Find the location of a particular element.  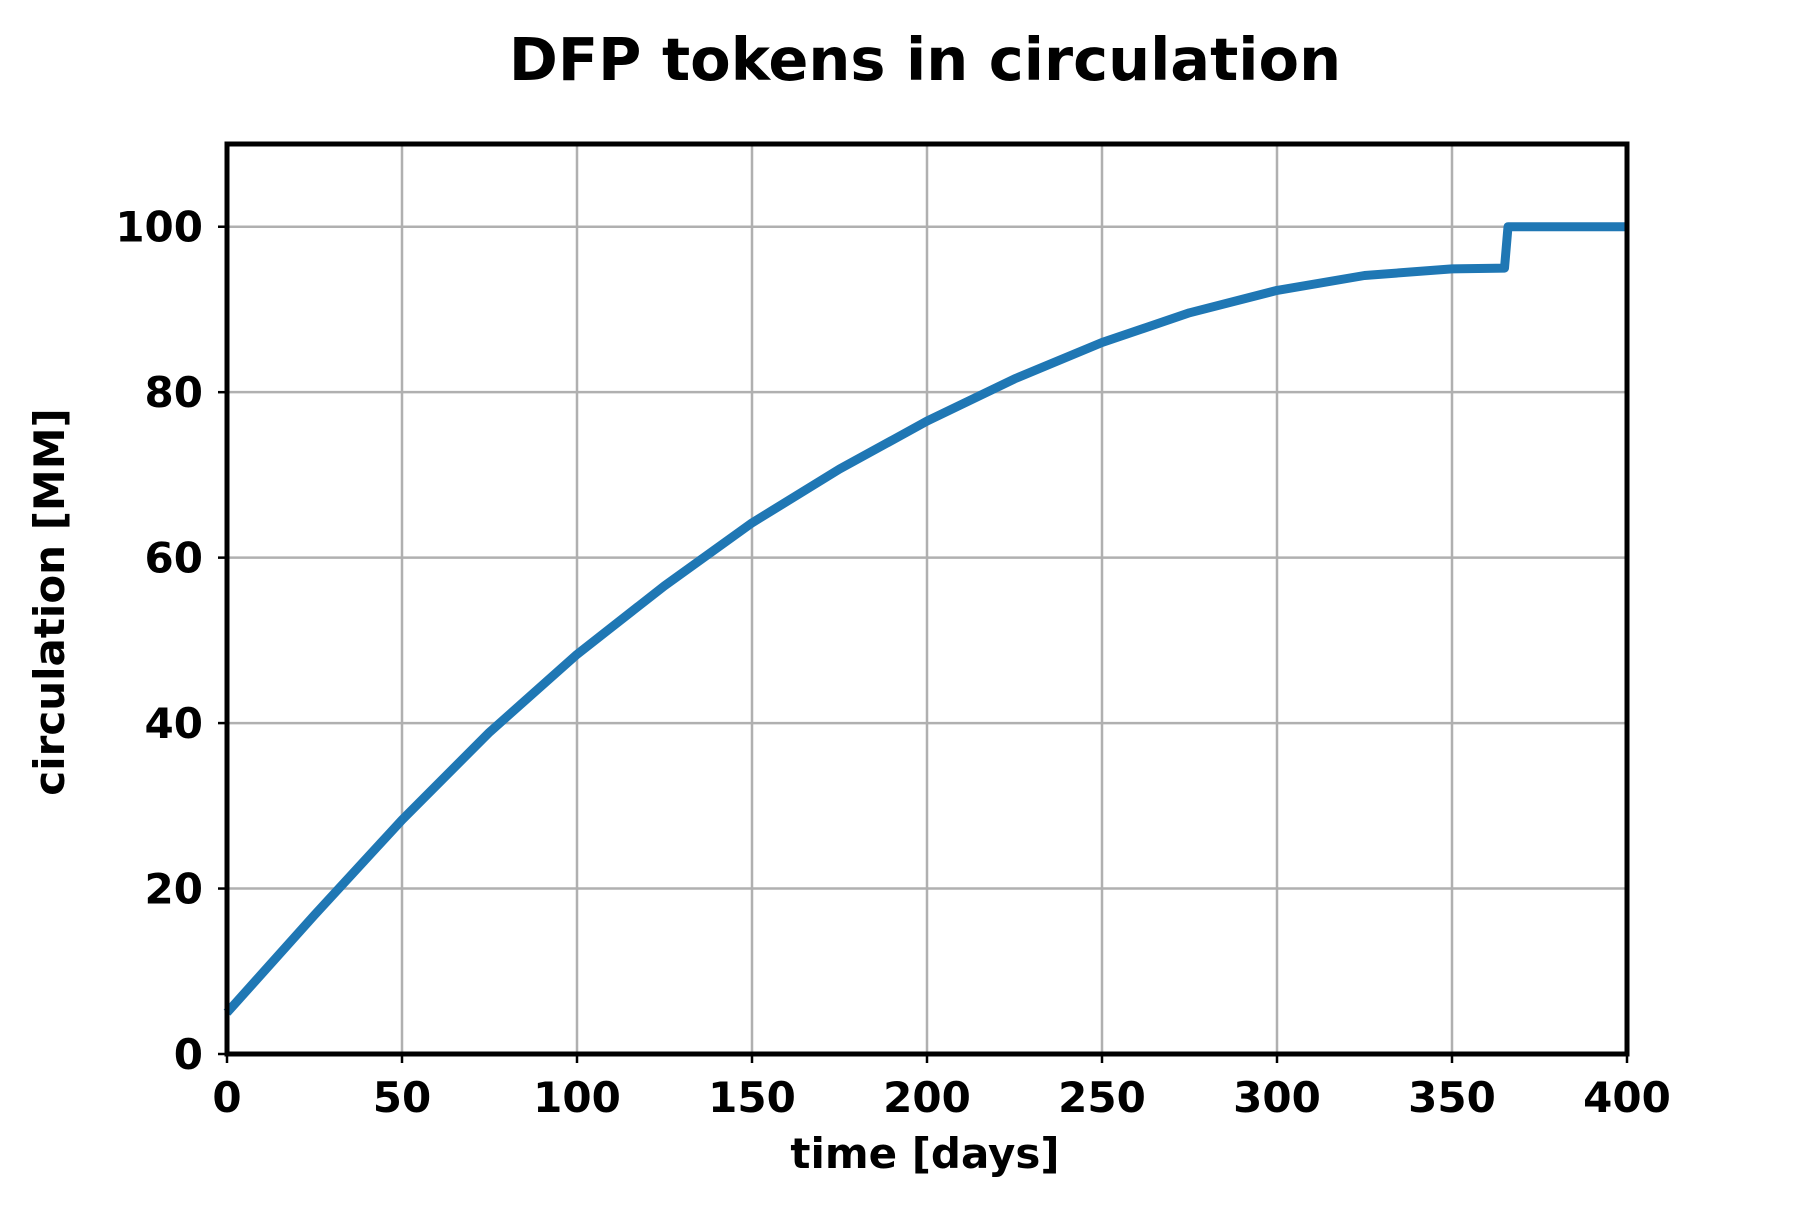

y-axis-ticks: 0 20 40 60 80 100 is located at coordinates (171, 641).